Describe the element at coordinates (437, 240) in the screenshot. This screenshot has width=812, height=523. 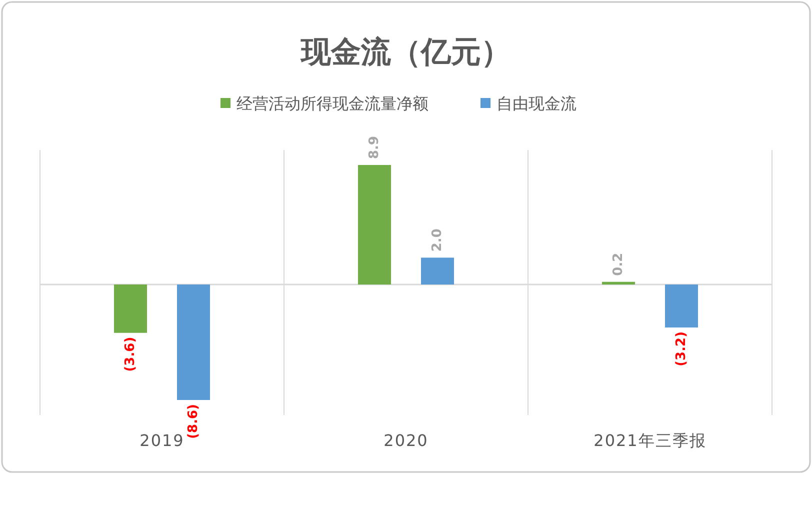
I see `data-label: 2.0` at that location.